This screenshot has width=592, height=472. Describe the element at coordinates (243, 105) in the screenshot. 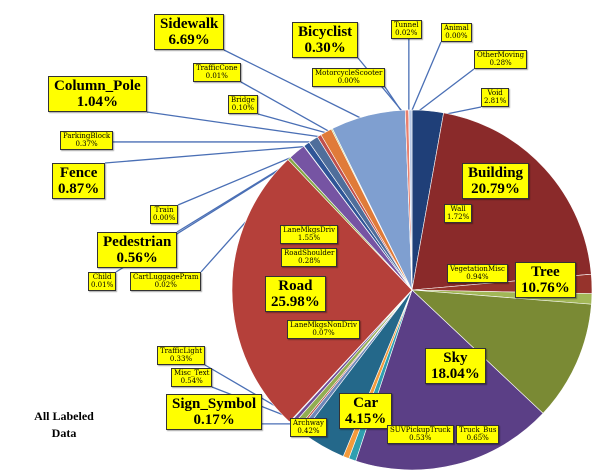

I see `slice-label-bridge: Bridge 0.10%` at that location.